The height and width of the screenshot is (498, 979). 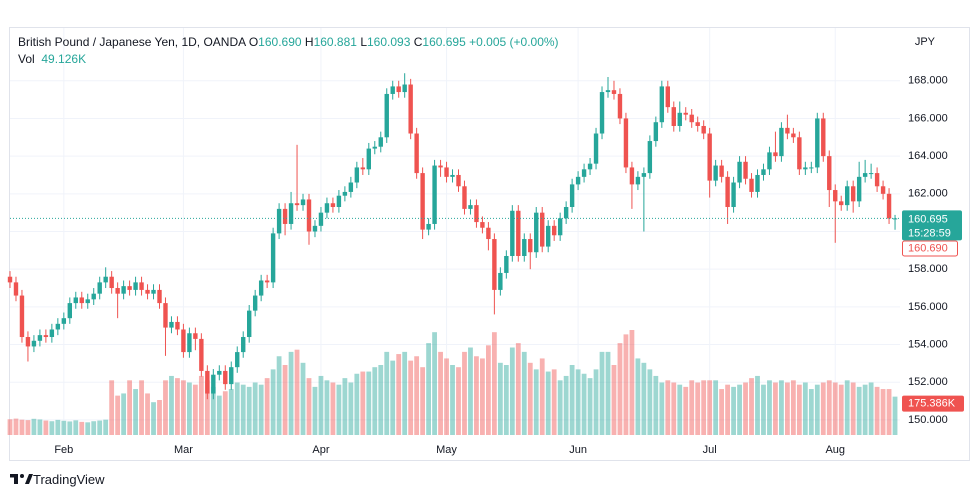 I want to click on logo-icon, so click(x=21, y=479).